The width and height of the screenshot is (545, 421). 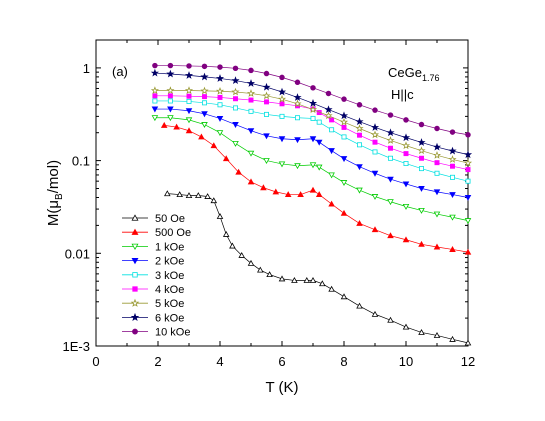 I want to click on legend-label: 1 kOe, so click(x=169, y=247).